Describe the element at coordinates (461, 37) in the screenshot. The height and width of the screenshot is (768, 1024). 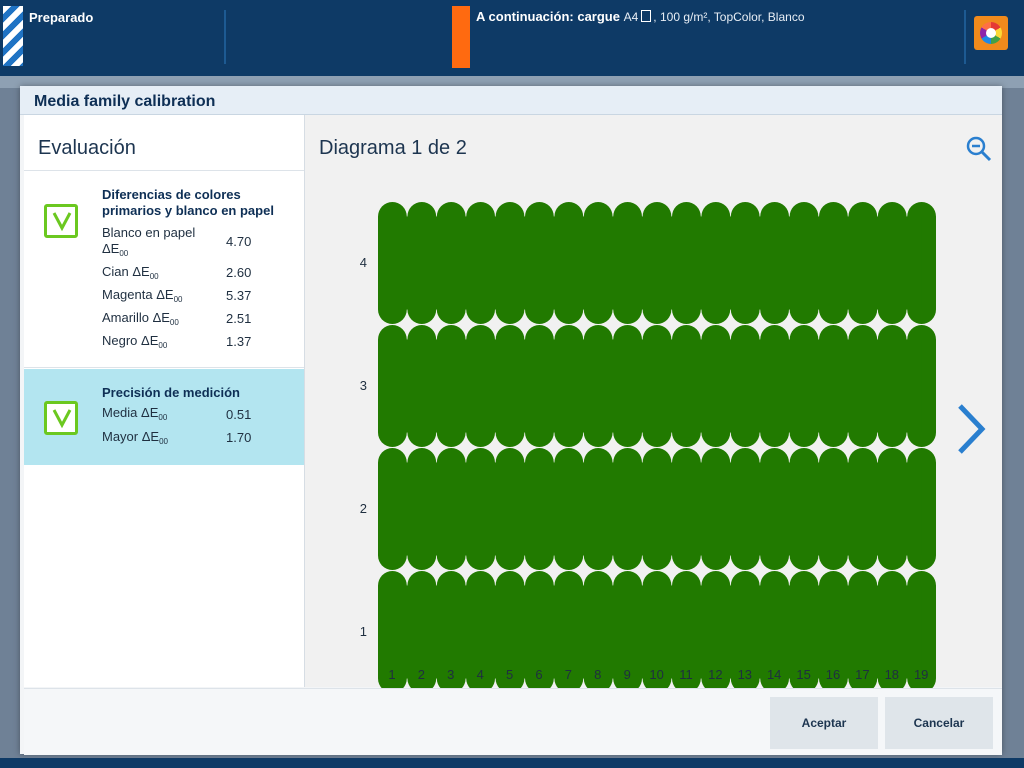
I see `next-job-indicator` at that location.